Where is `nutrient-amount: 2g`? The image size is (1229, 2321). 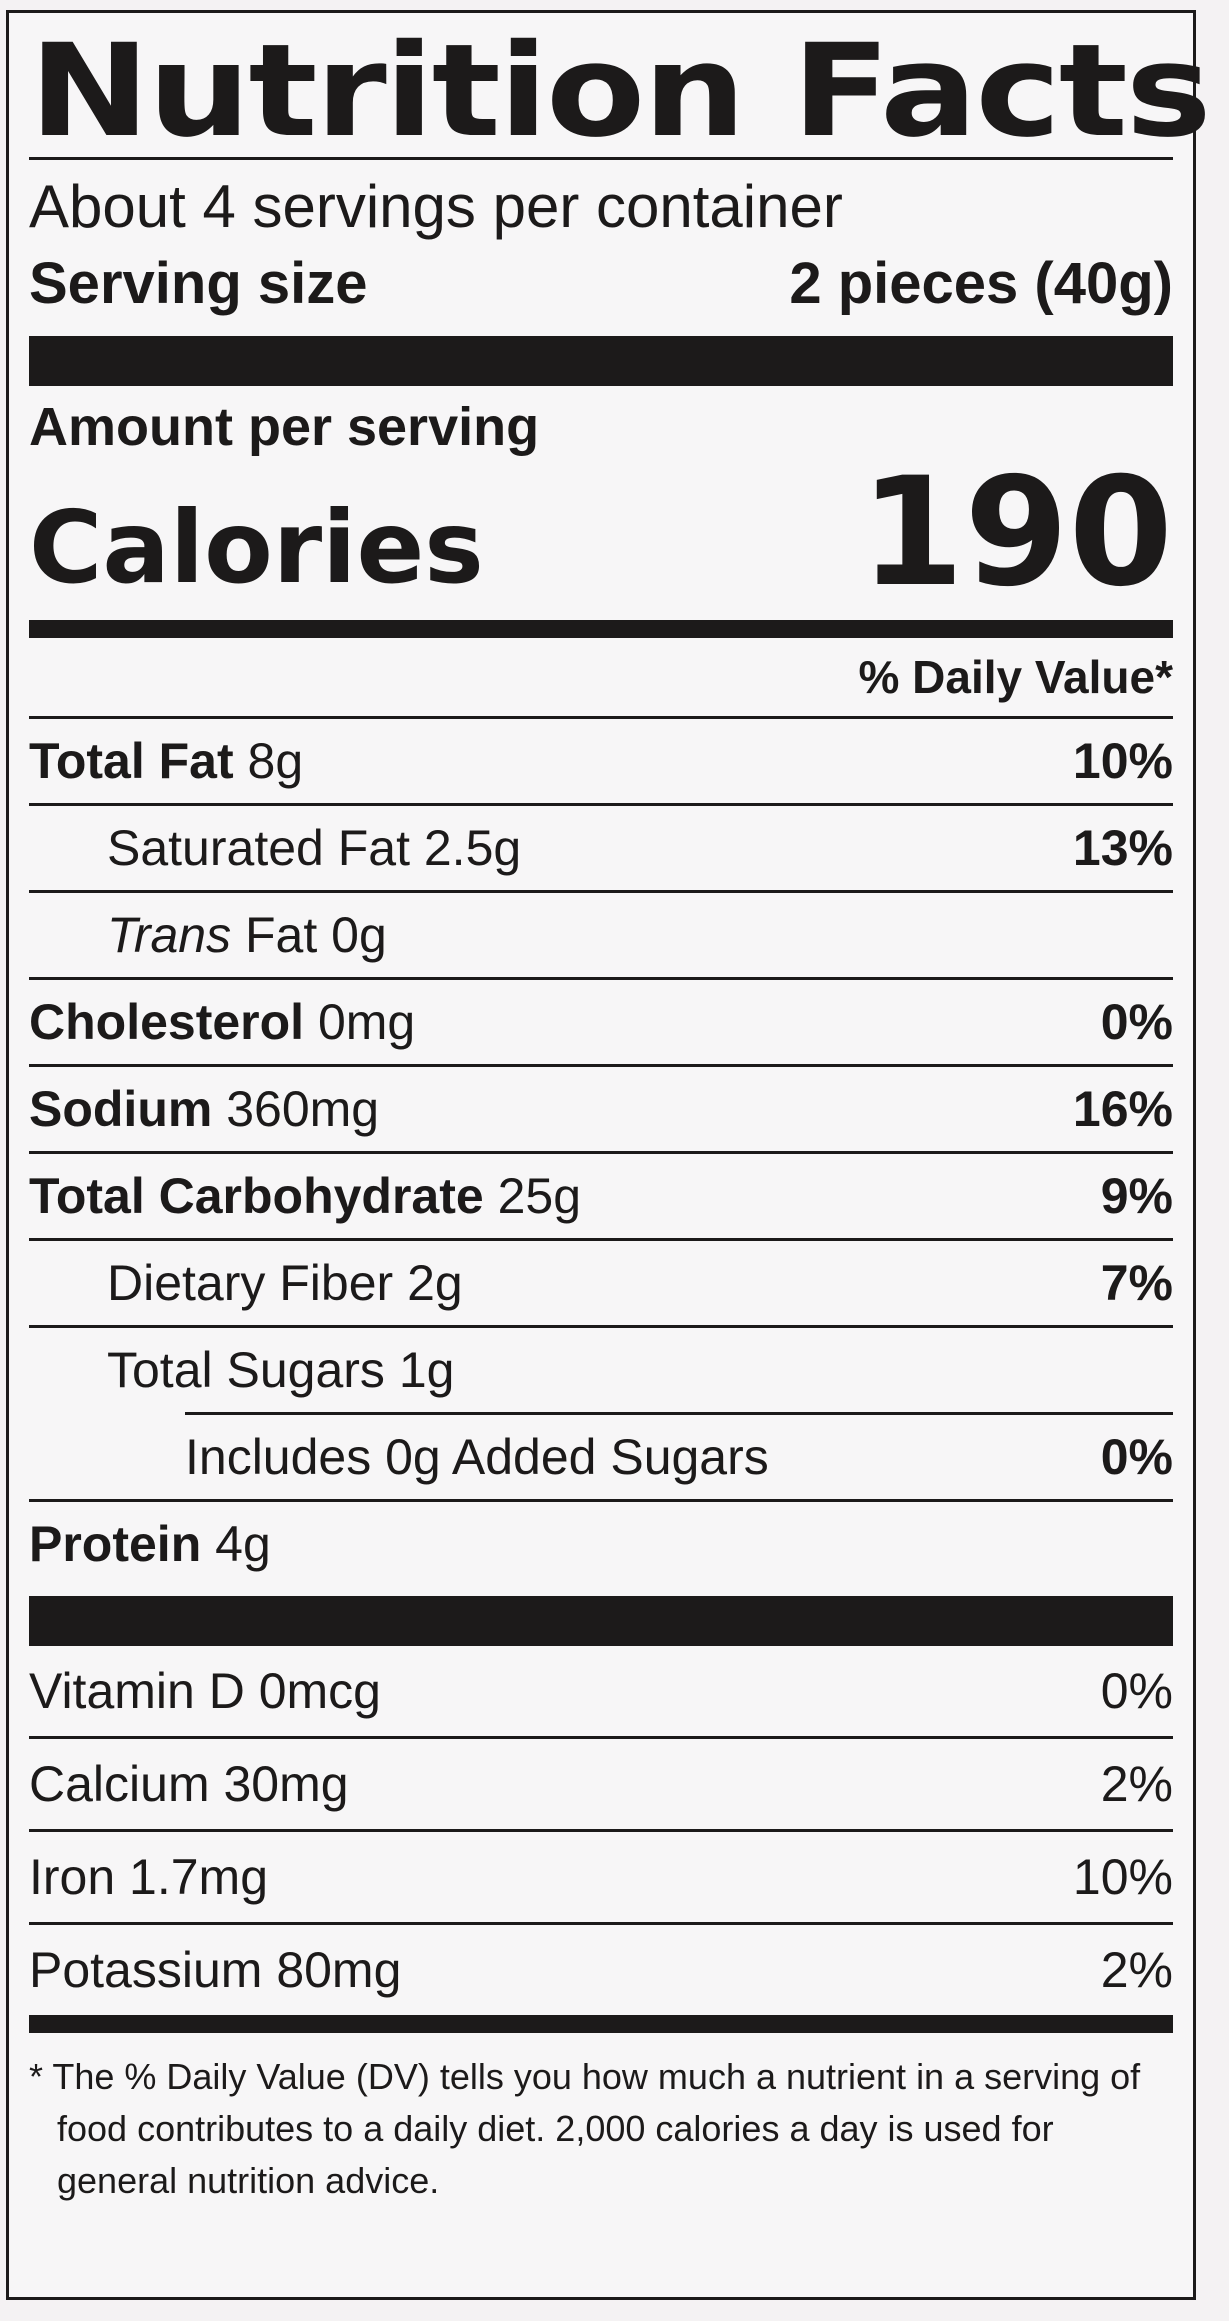
nutrient-amount: 2g is located at coordinates (435, 1283).